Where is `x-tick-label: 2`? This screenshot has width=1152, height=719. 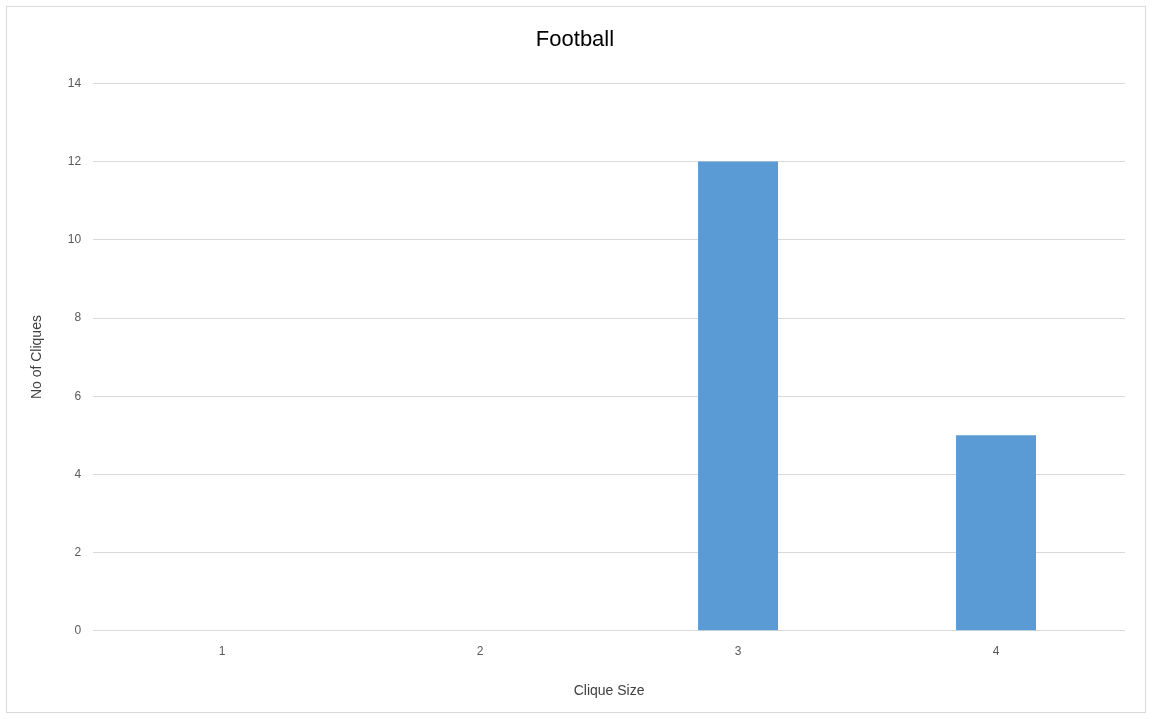 x-tick-label: 2 is located at coordinates (480, 651).